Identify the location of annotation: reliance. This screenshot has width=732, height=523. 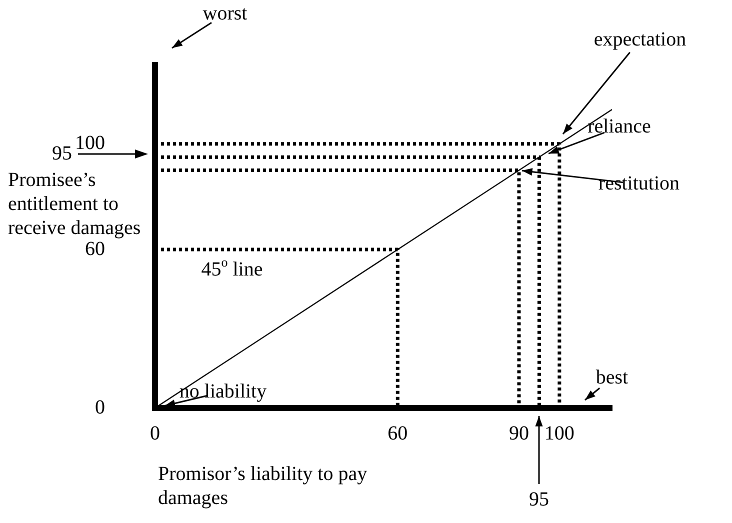
(619, 126).